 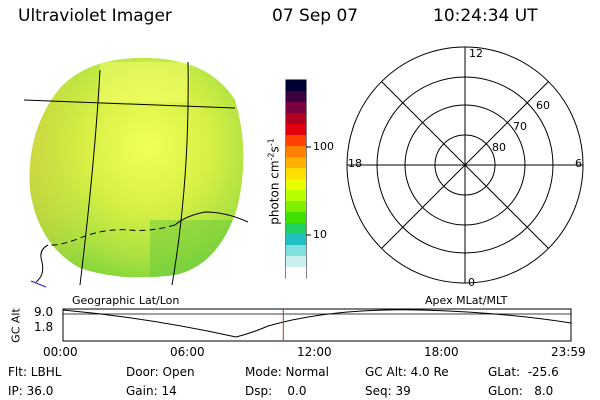 I want to click on status-ip: IP: 36.0, so click(x=31, y=391).